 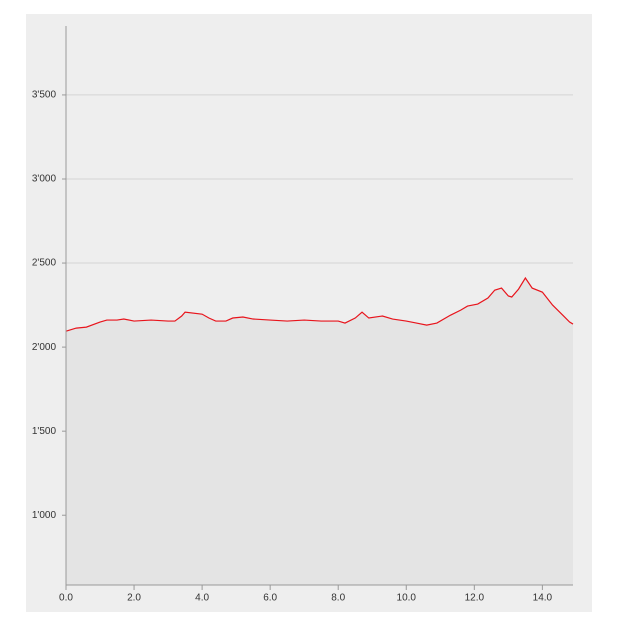 What do you see at coordinates (319, 304) in the screenshot?
I see `elevation-line` at bounding box center [319, 304].